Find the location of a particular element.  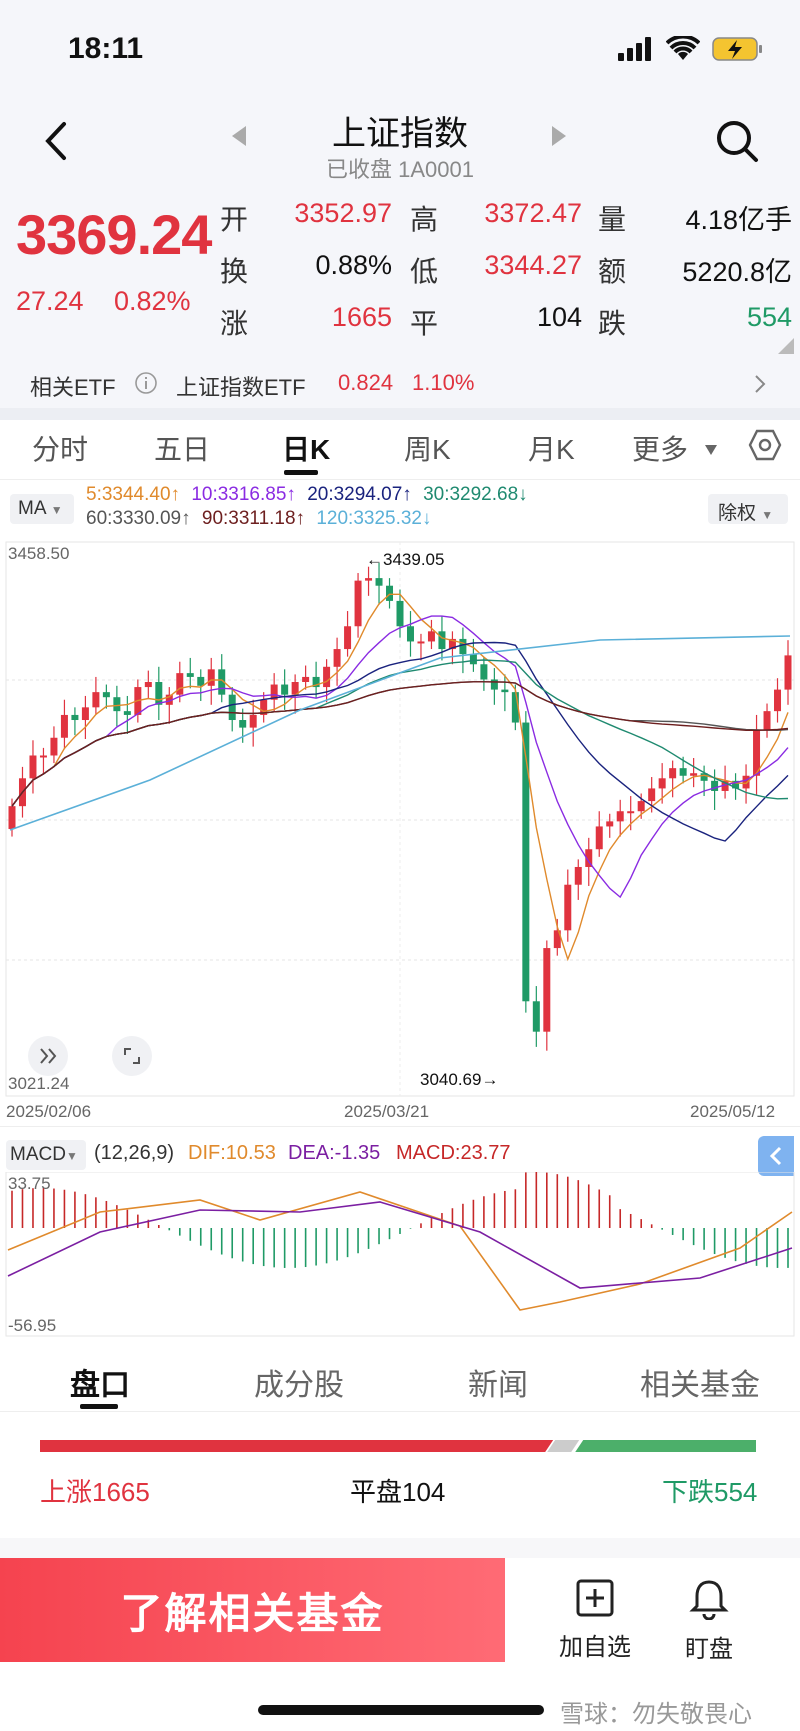

macd-dif: DIF:10.53 is located at coordinates (232, 1153).